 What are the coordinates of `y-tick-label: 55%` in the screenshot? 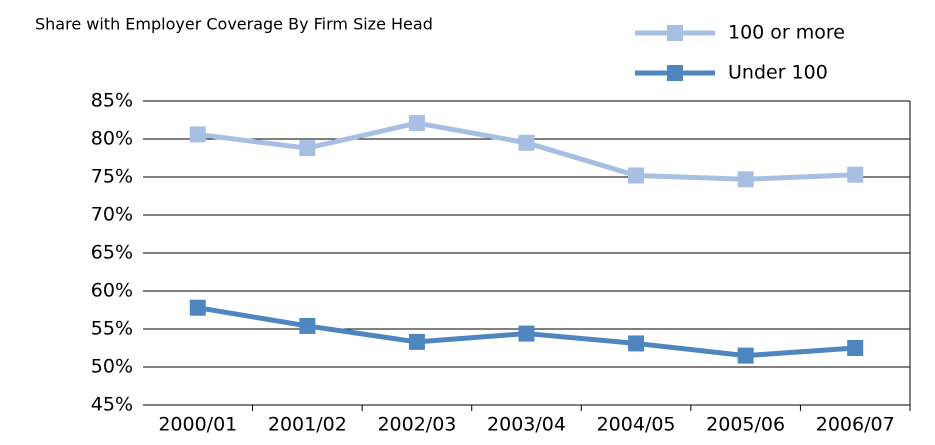 It's located at (112, 329).